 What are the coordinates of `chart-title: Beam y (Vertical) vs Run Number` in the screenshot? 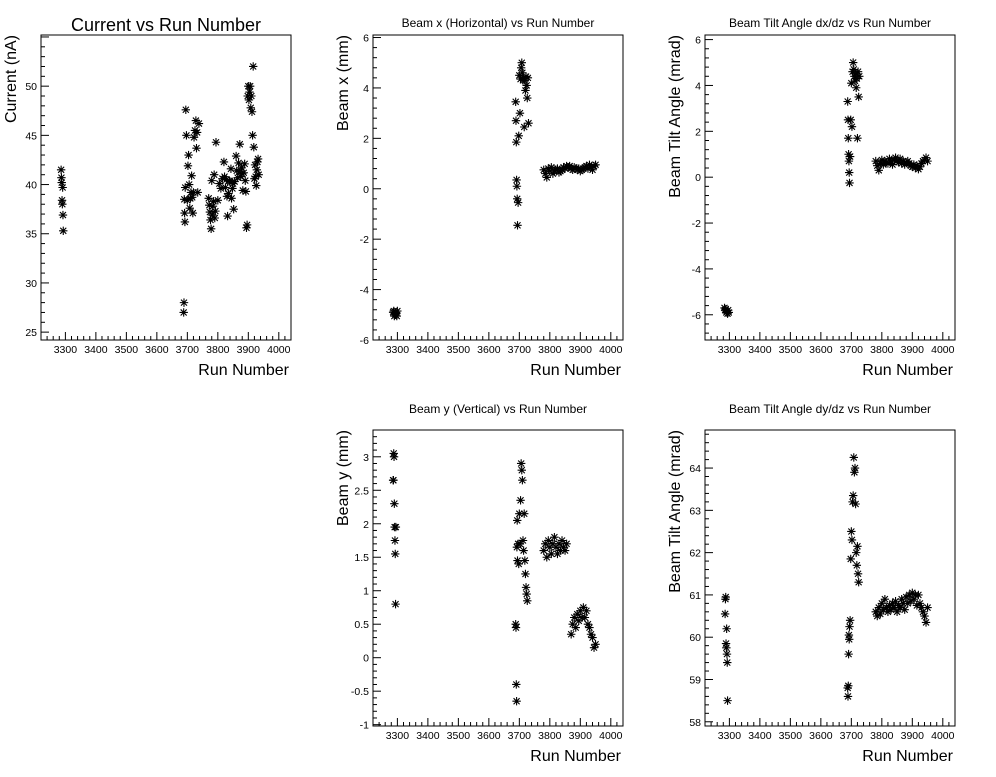 It's located at (498, 409).